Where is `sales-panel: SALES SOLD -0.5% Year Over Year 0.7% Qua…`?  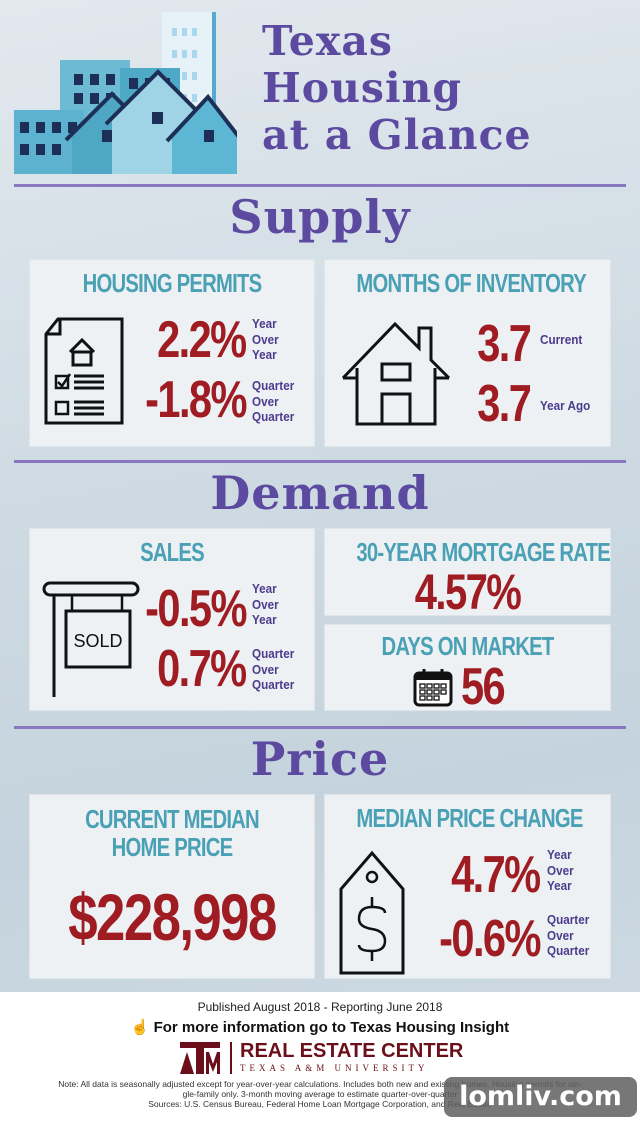
sales-panel: SALES SOLD -0.5% Year Over Year 0.7% Qua… is located at coordinates (172, 619).